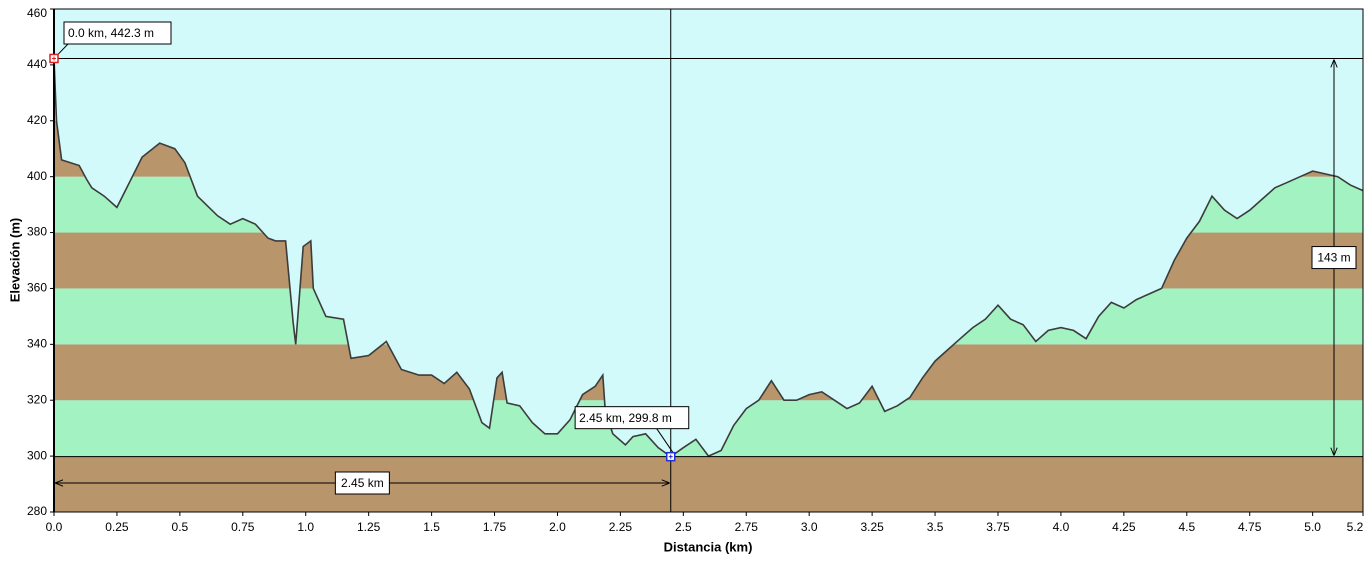 The height and width of the screenshot is (561, 1365). What do you see at coordinates (37, 120) in the screenshot?
I see `y-tick-label: 420` at bounding box center [37, 120].